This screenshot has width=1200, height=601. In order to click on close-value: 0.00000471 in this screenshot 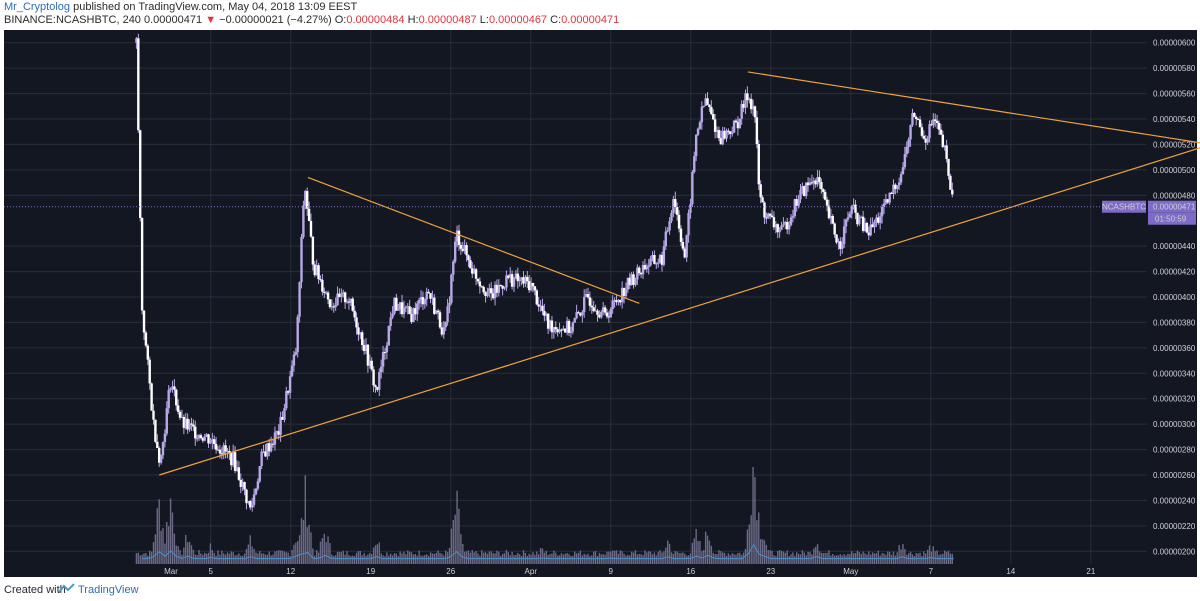, I will do `click(590, 20)`.